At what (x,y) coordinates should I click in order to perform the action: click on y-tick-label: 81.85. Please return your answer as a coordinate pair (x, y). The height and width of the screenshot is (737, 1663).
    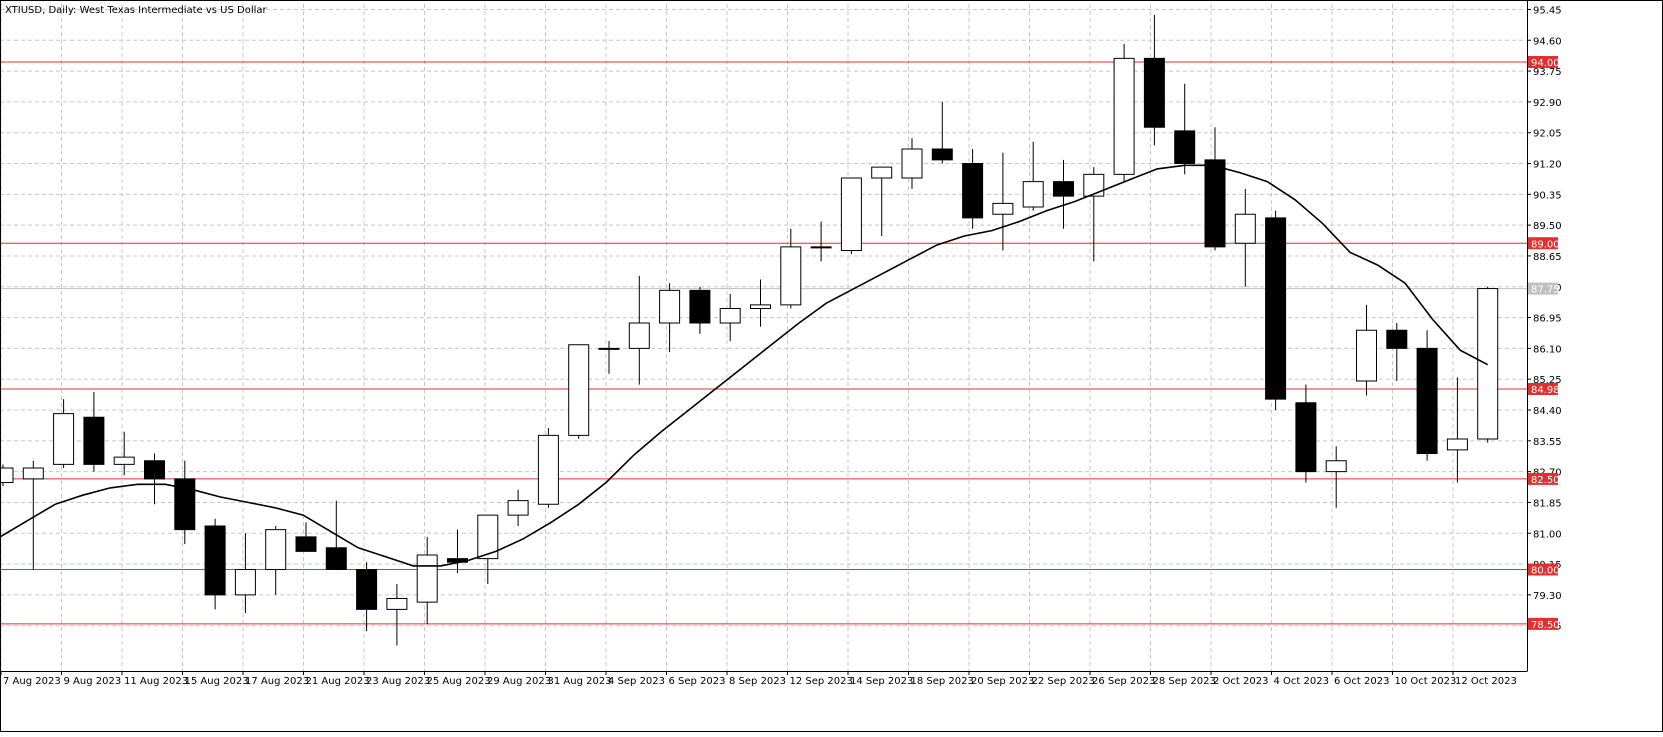
    Looking at the image, I should click on (1547, 503).